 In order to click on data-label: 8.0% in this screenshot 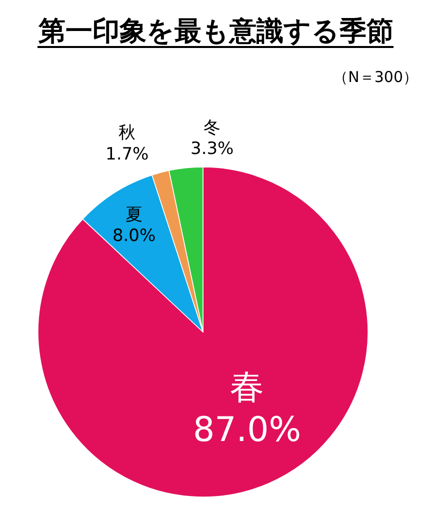, I will do `click(134, 236)`.